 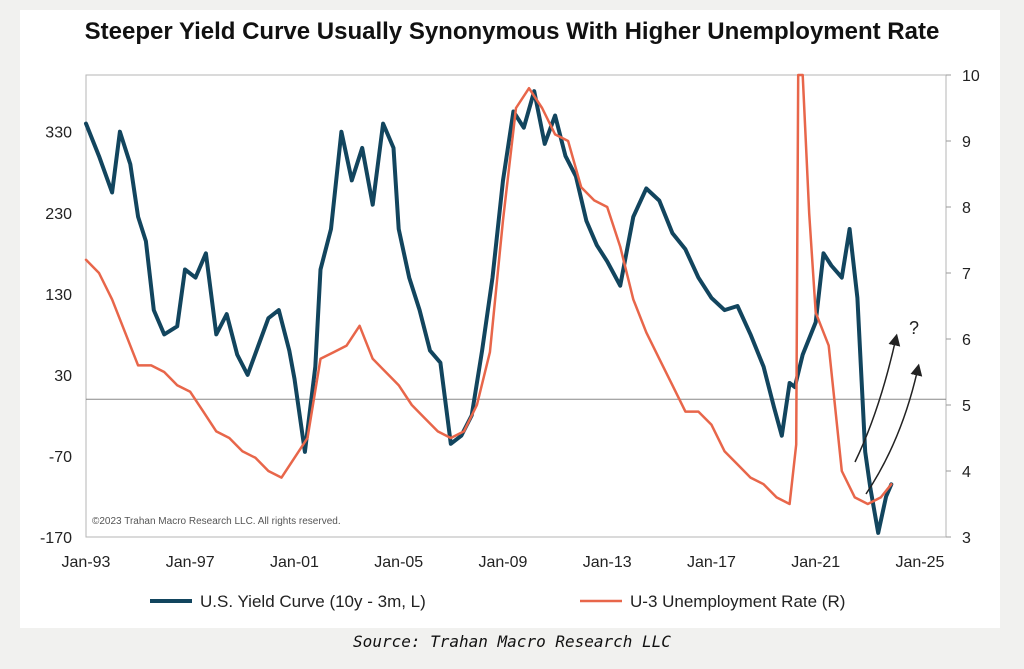 What do you see at coordinates (503, 562) in the screenshot?
I see `x-tick-label: Jan-09` at bounding box center [503, 562].